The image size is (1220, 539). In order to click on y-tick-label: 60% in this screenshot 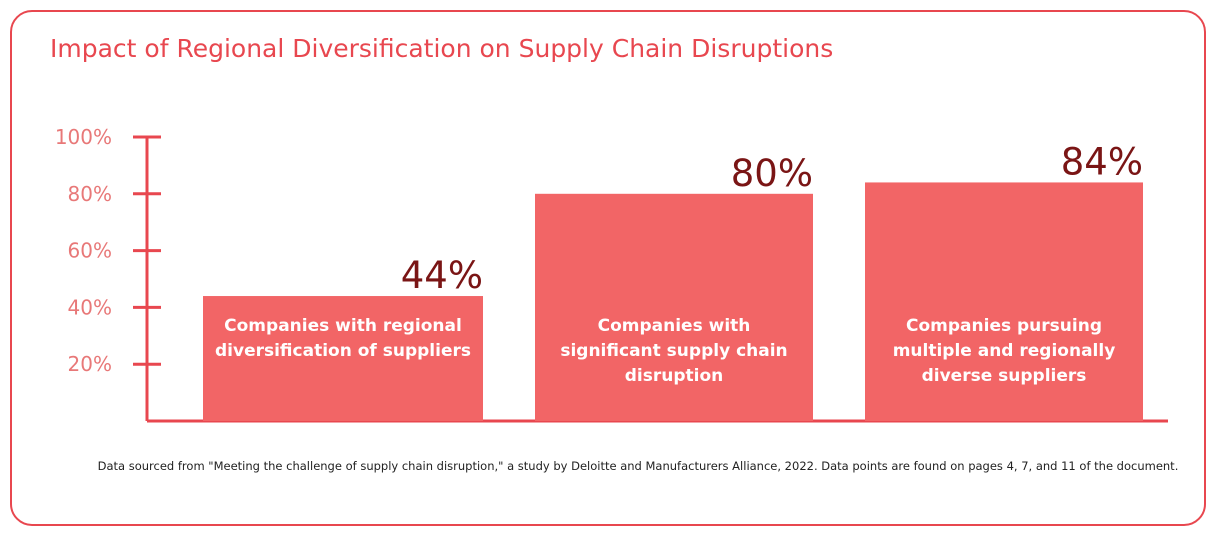, I will do `click(90, 251)`.